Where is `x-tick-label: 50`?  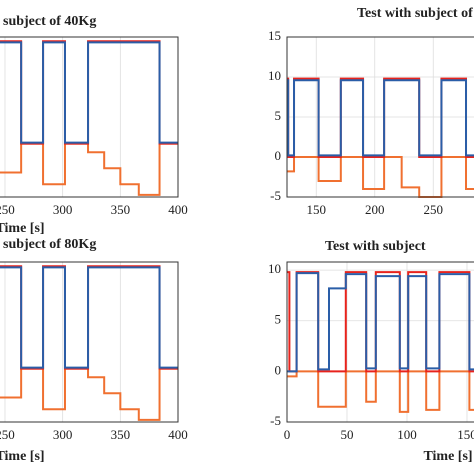
x-tick-label: 50 is located at coordinates (347, 434).